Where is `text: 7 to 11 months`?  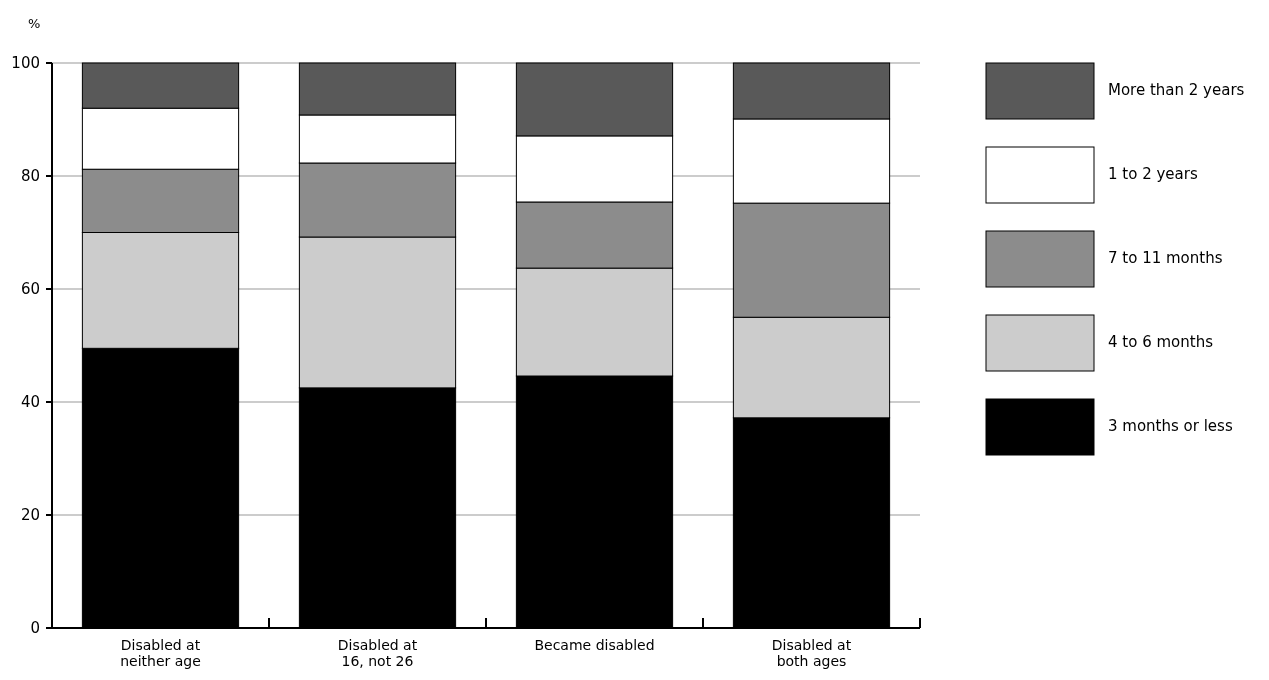 text: 7 to 11 months is located at coordinates (1165, 258).